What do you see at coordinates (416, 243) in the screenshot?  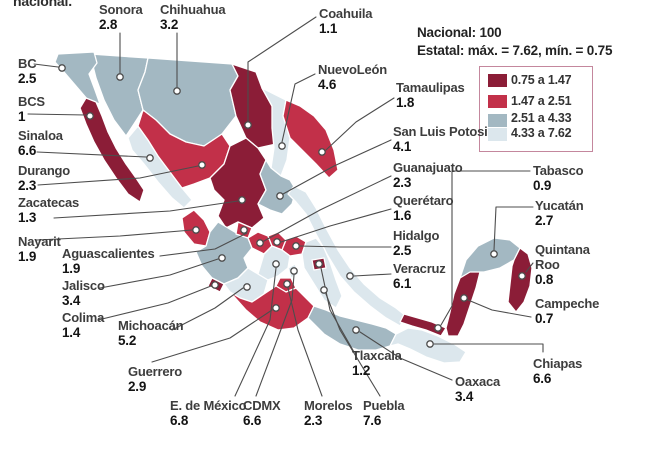 I see `label-hidalgo: Hidalgo 2.5` at bounding box center [416, 243].